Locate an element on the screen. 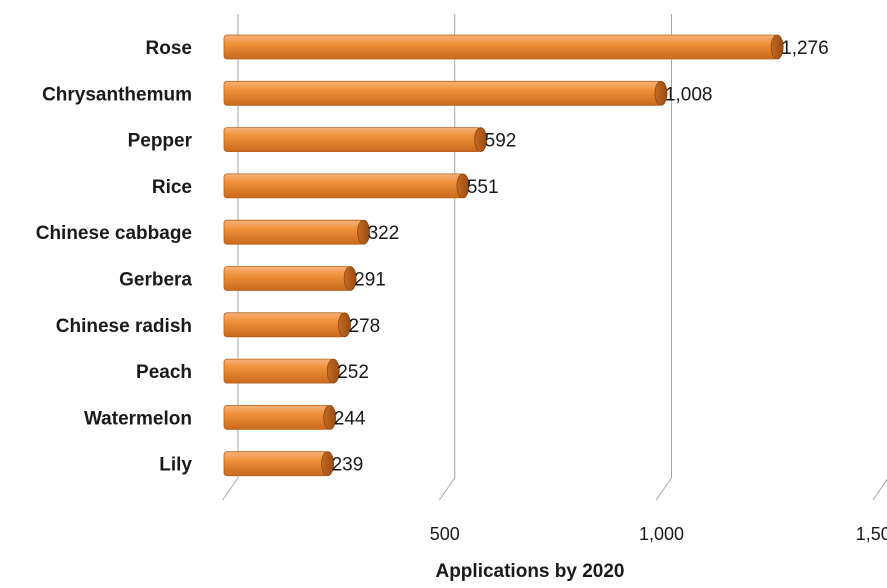 This screenshot has width=887, height=588. data-label: 551 is located at coordinates (483, 187).